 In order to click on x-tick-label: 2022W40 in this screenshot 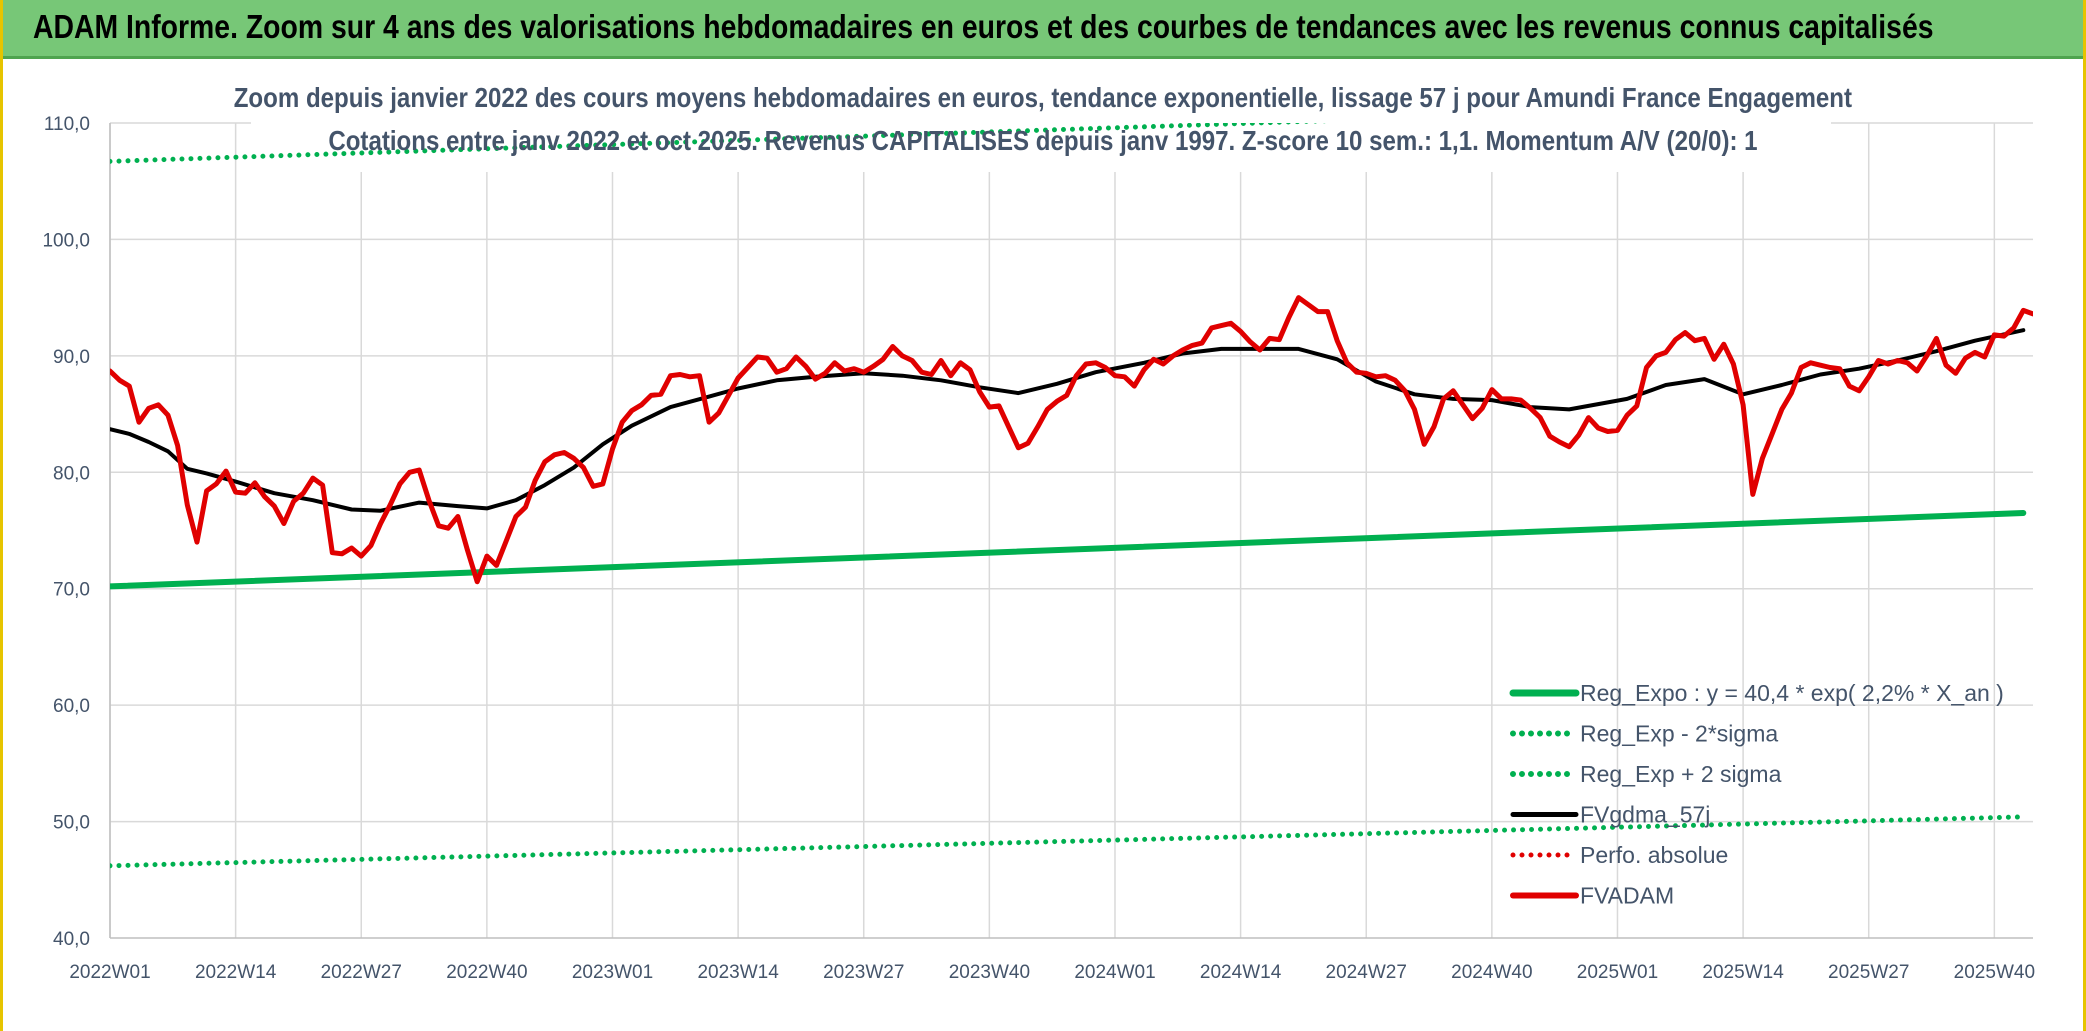, I will do `click(486, 972)`.